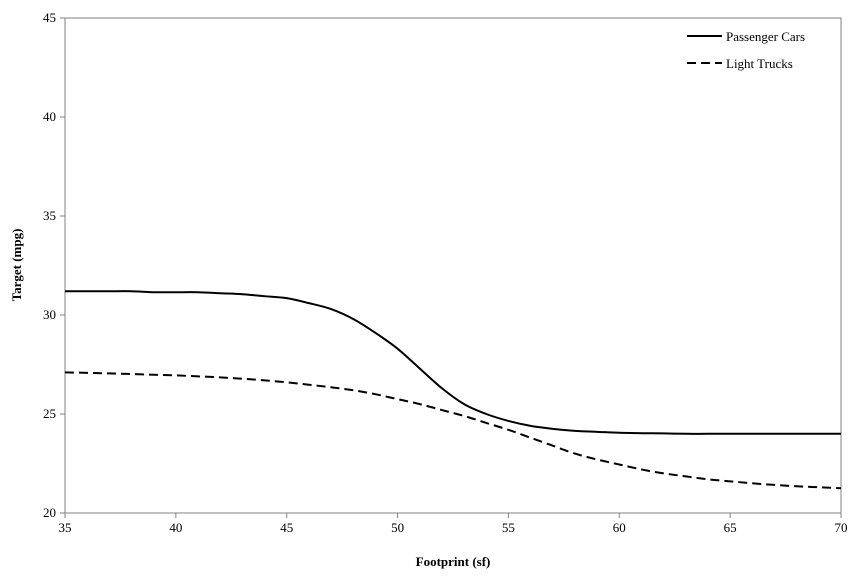 Image resolution: width=855 pixels, height=585 pixels. I want to click on x-axis-ticks: 35 40 45 50 55 60 65 70, so click(453, 524).